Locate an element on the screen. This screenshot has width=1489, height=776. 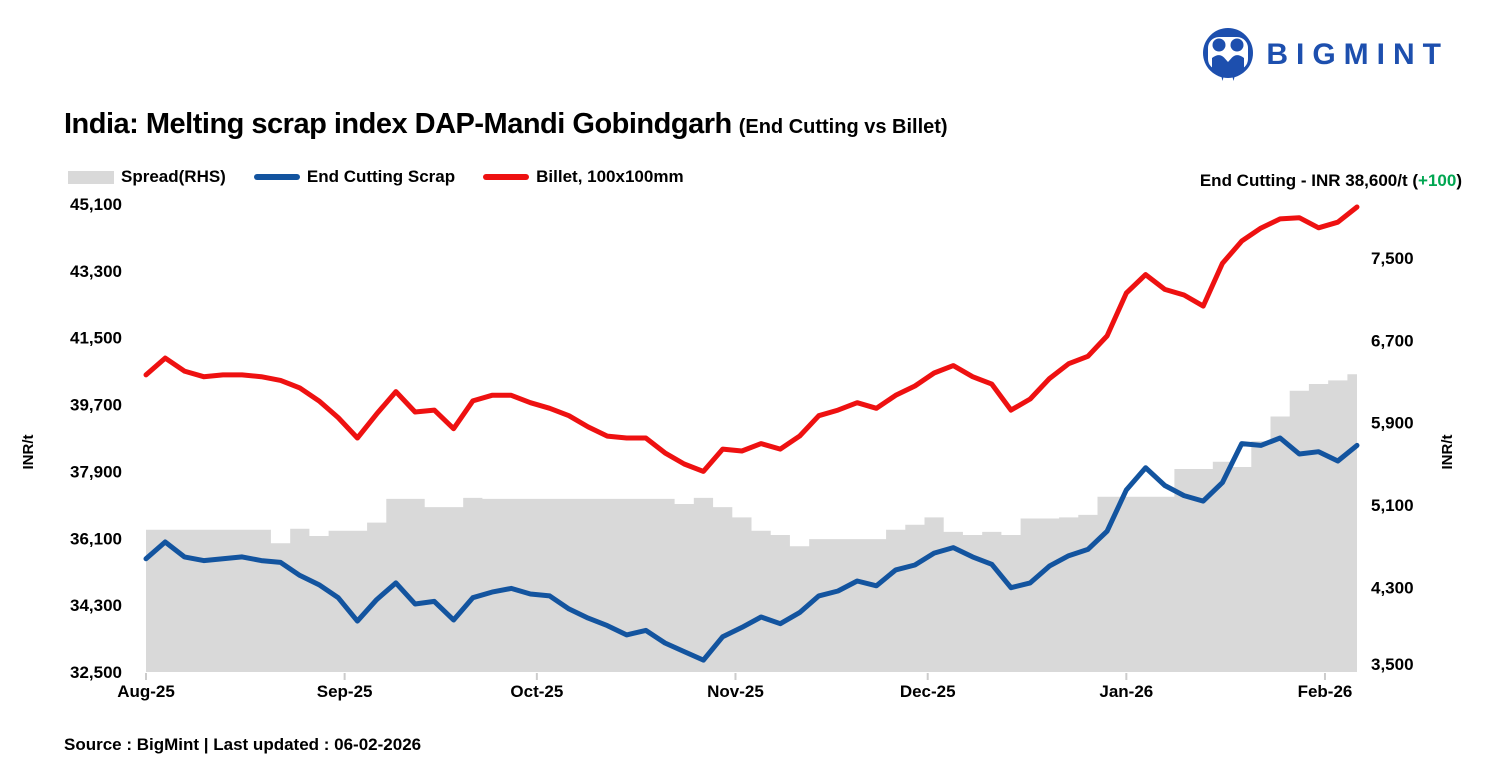
y-axis-label-right: 7,500 is located at coordinates (1392, 258).